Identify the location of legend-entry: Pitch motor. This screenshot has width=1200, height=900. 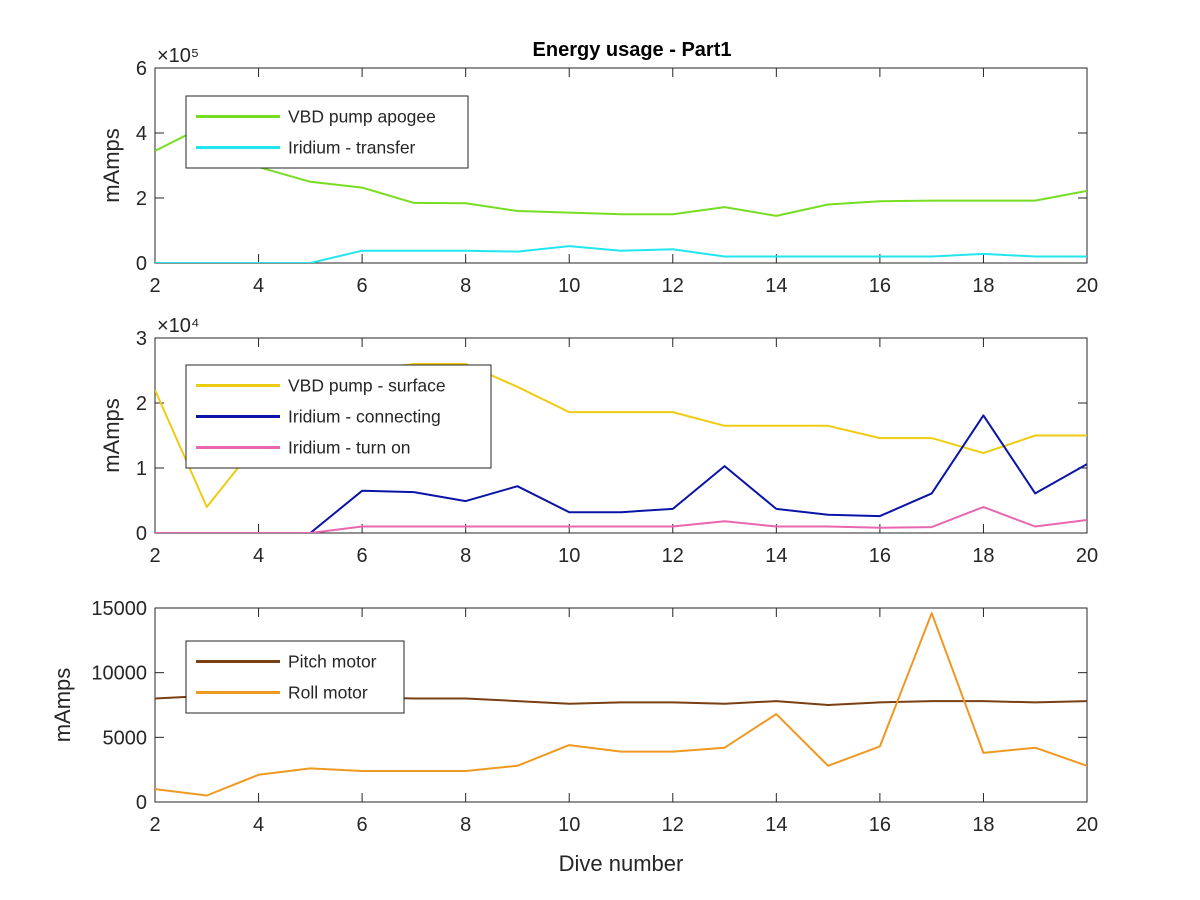
(332, 662).